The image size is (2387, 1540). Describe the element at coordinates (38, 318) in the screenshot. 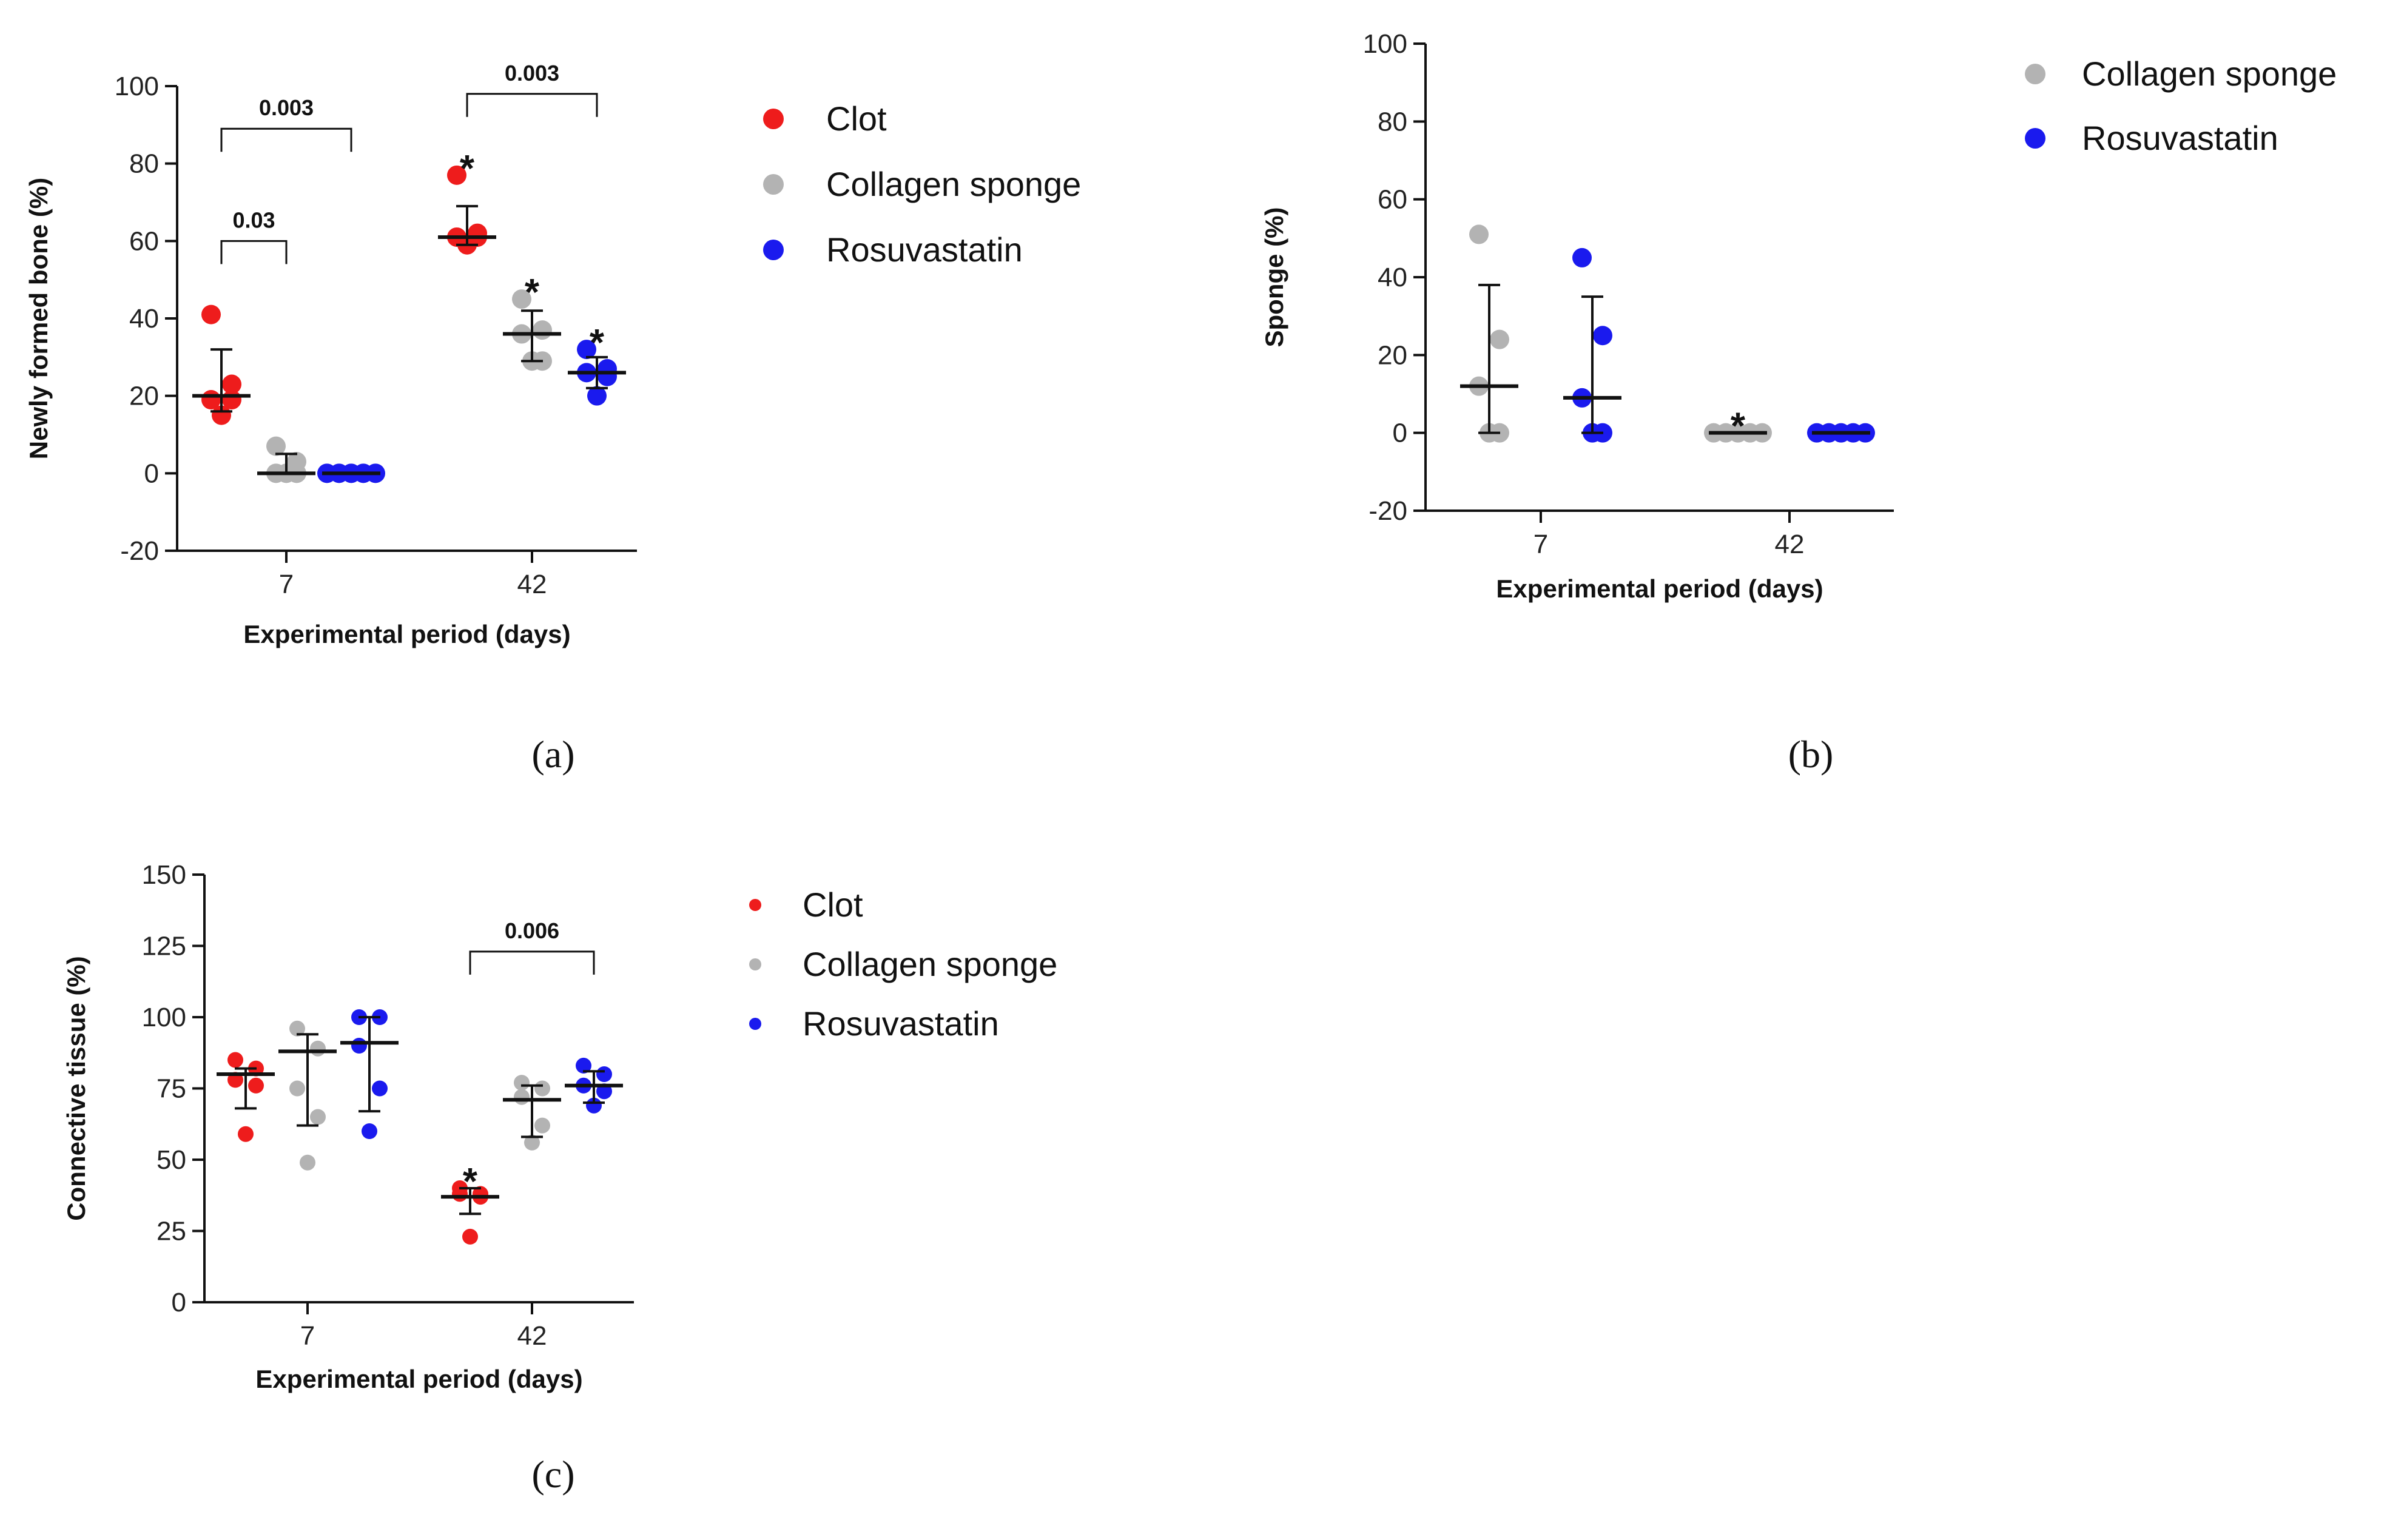

I see `y-axis-title: Newly formed bone (%)` at that location.